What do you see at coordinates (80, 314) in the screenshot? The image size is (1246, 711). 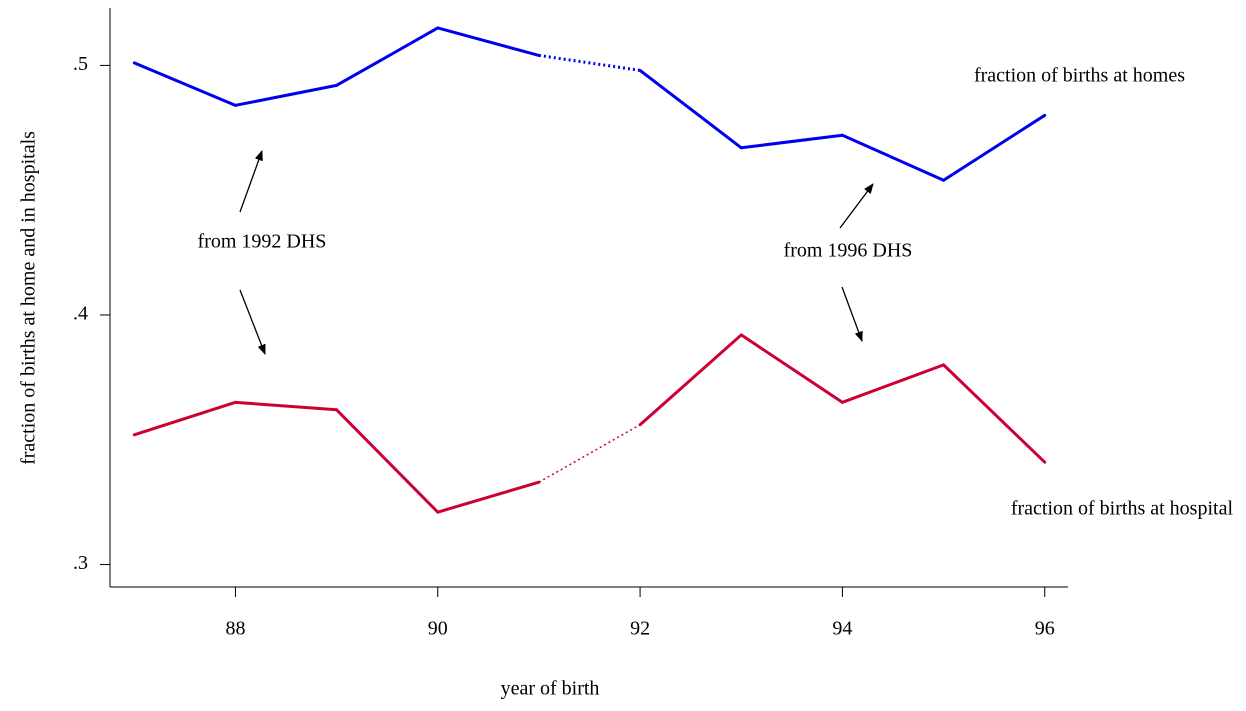 I see `y-tick-label: .4` at bounding box center [80, 314].